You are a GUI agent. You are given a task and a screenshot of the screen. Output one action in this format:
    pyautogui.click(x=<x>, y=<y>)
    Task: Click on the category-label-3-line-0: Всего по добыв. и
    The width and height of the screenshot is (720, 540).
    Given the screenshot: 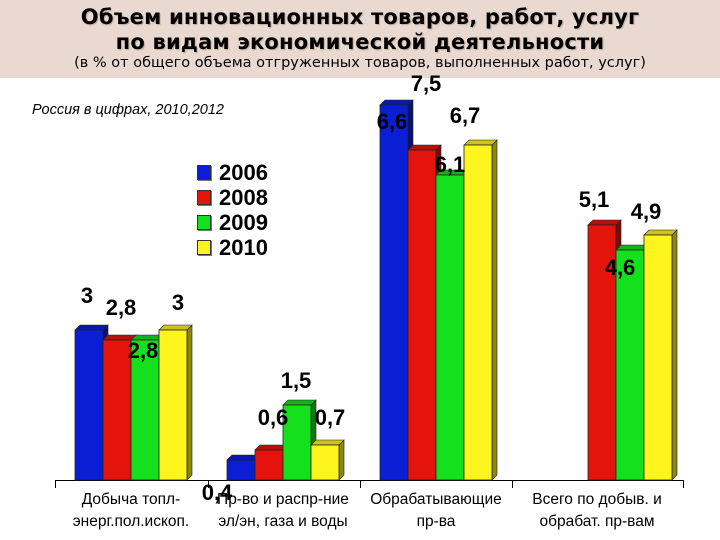 What is the action you would take?
    pyautogui.click(x=596, y=499)
    